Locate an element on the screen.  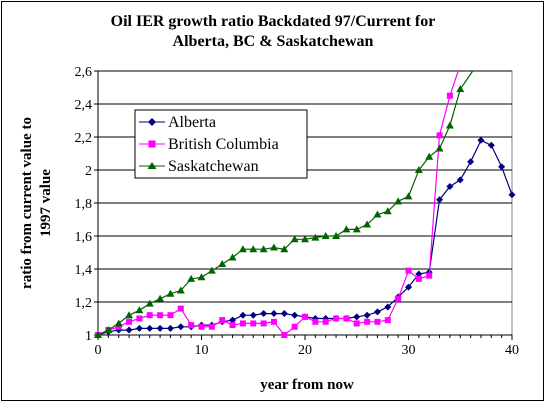
x-tick-label-0: 0 is located at coordinates (98, 350).